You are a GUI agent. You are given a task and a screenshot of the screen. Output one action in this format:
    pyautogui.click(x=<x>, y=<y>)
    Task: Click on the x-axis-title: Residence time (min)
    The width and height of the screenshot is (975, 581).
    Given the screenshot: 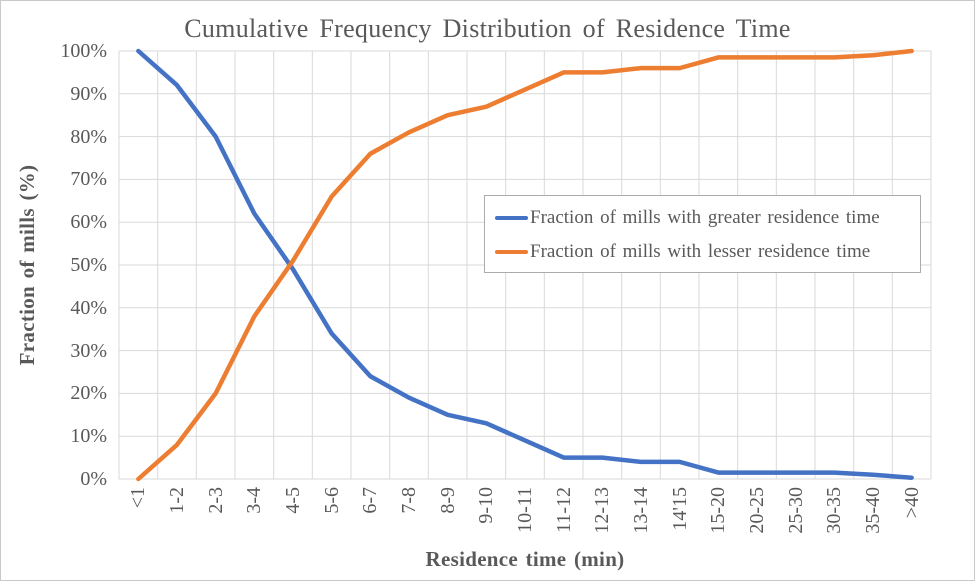 What is the action you would take?
    pyautogui.click(x=525, y=559)
    